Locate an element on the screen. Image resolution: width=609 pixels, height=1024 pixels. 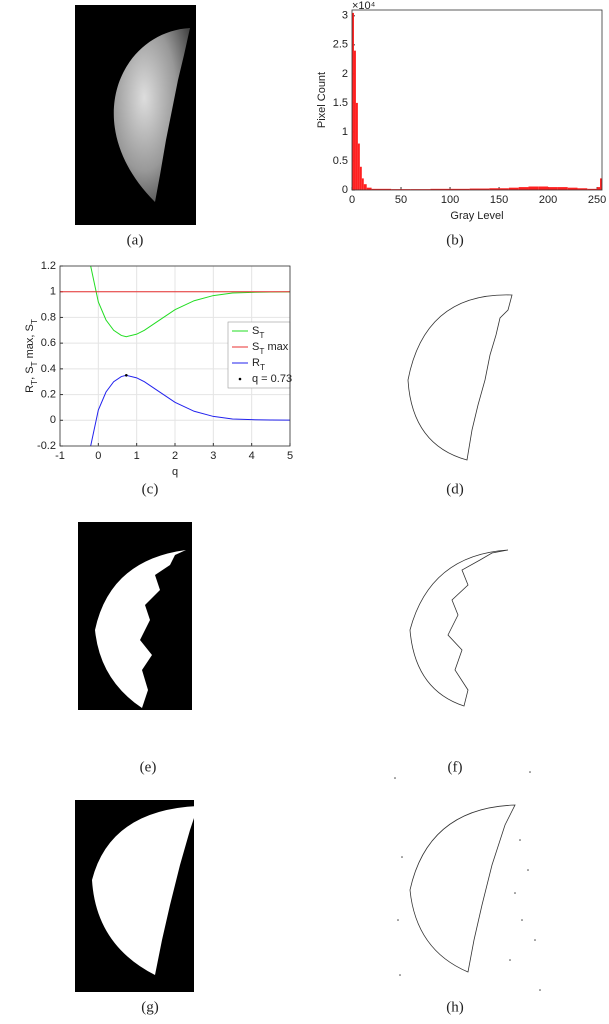
caption: (f) is located at coordinates (455, 767).